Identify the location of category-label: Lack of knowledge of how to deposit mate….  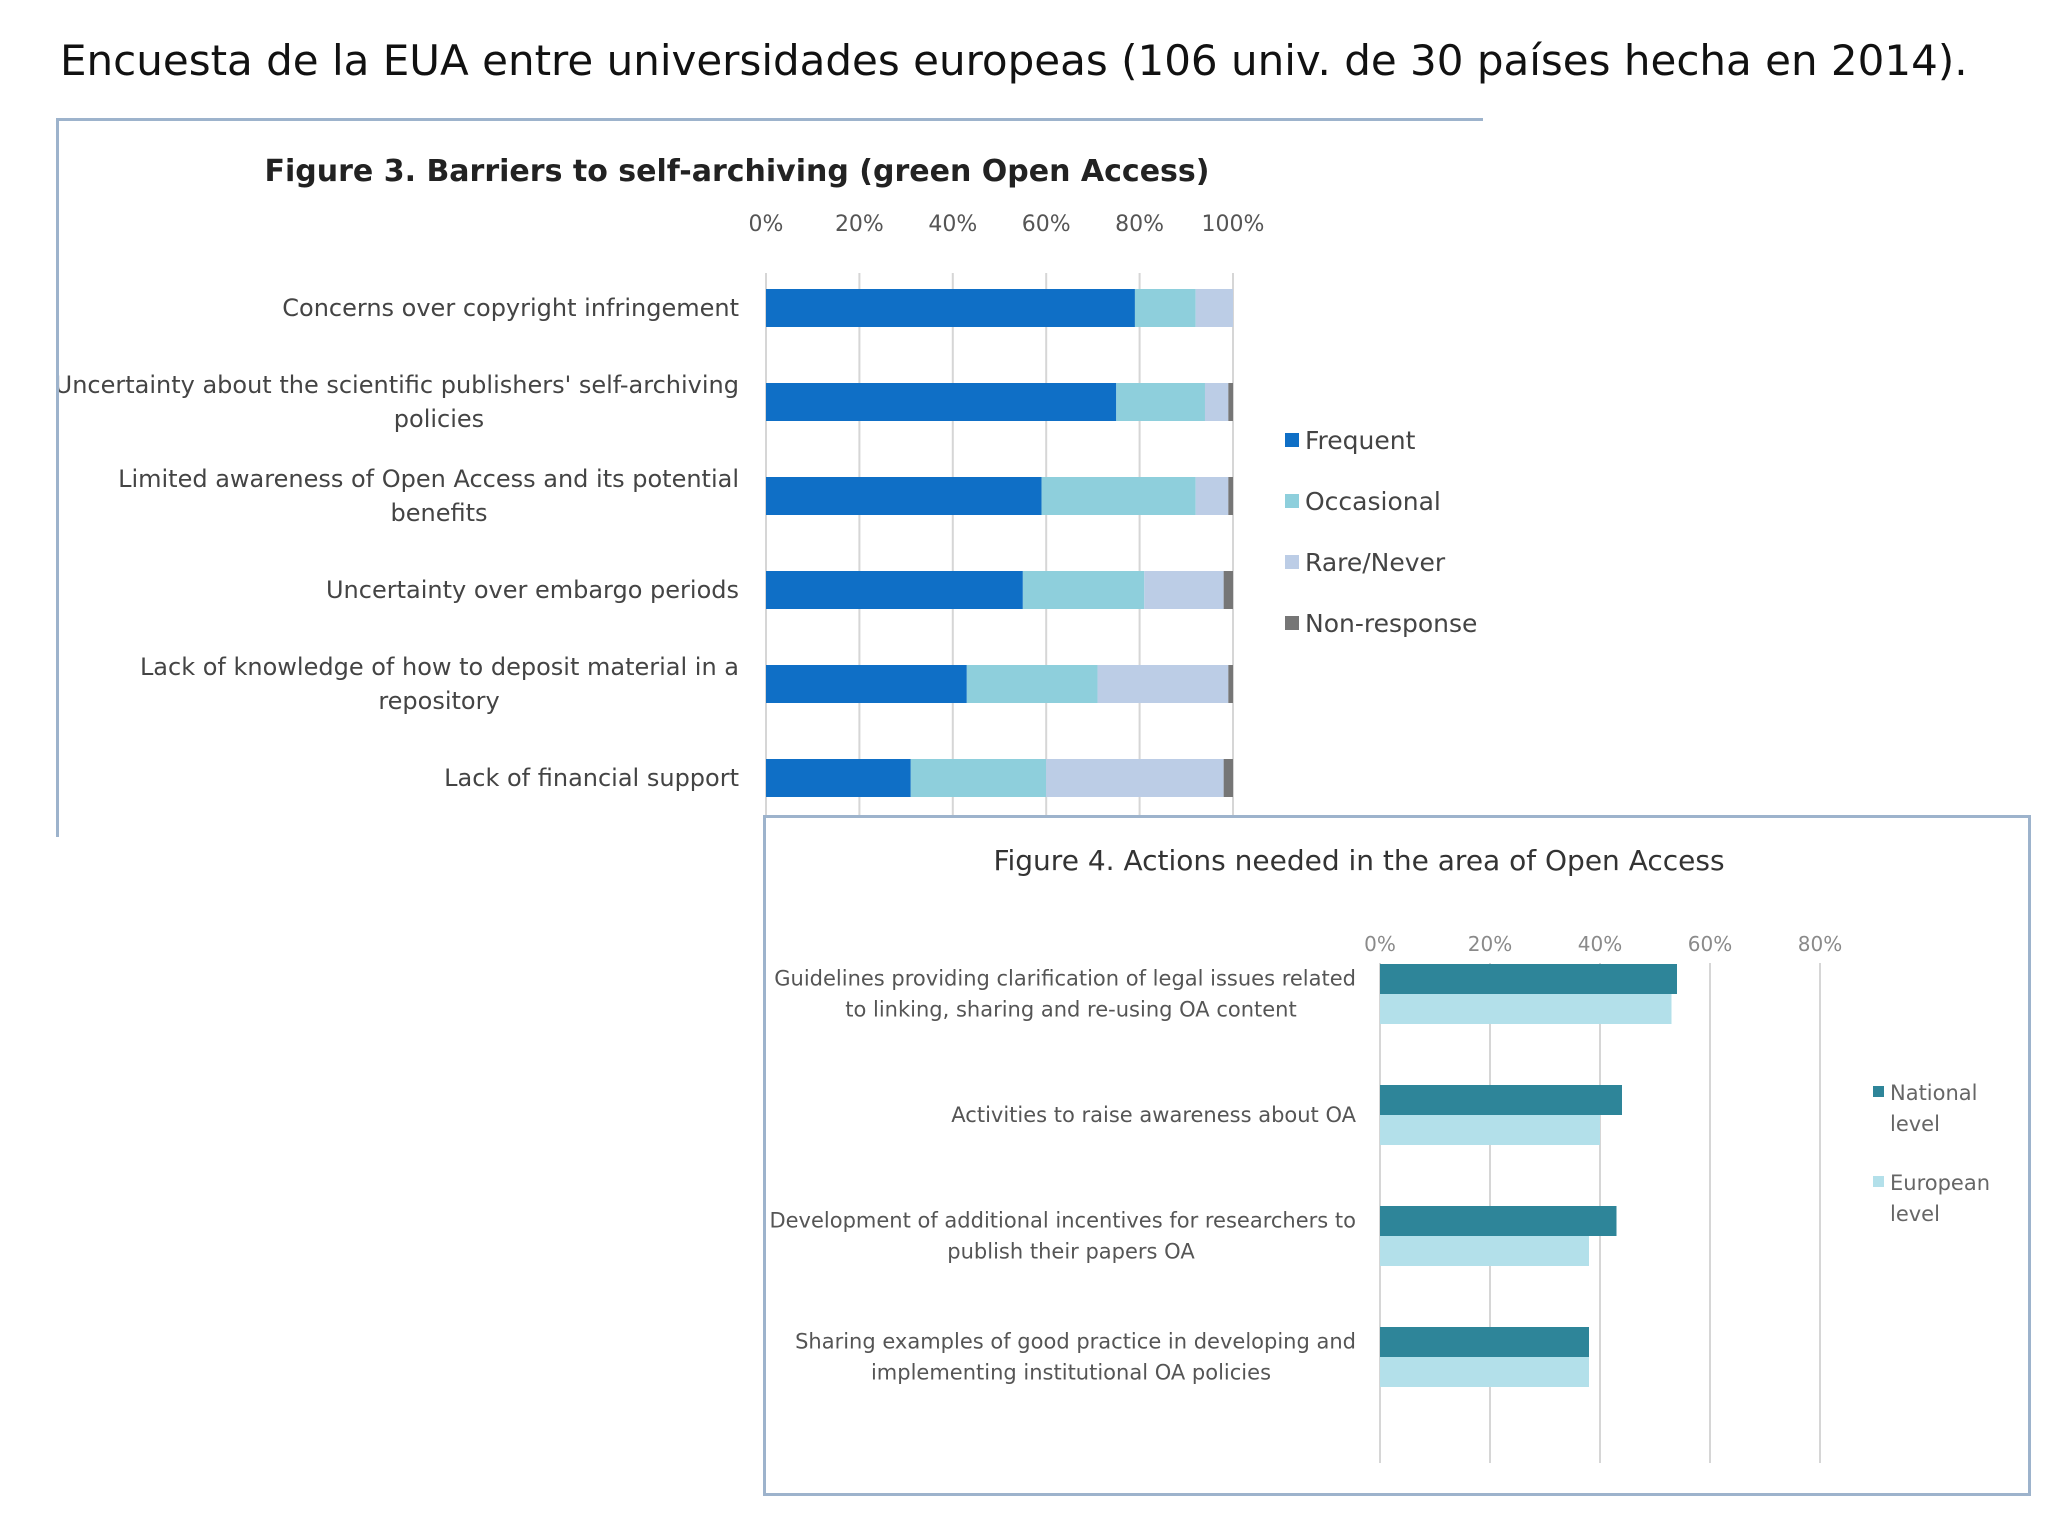
(439, 667).